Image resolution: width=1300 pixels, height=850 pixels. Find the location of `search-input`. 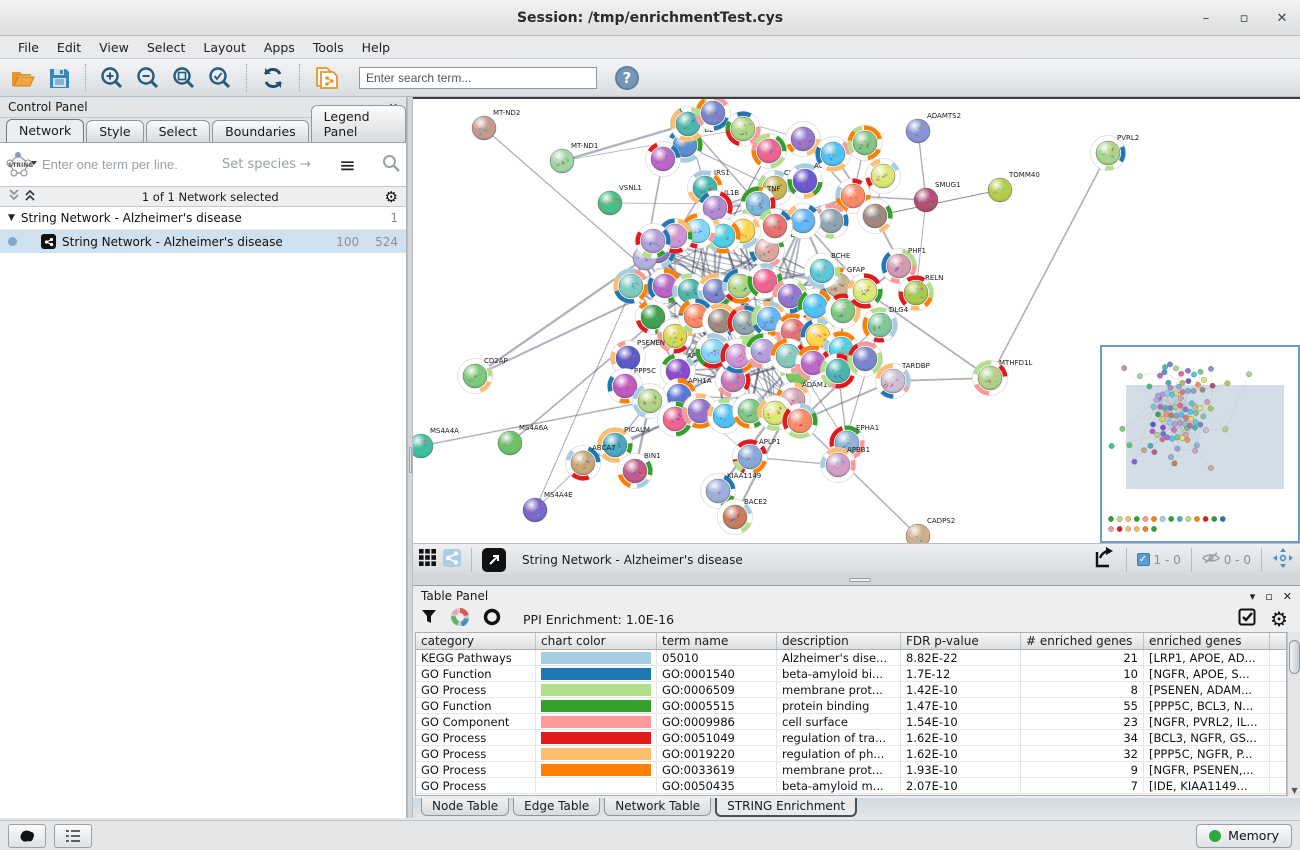

search-input is located at coordinates (478, 77).